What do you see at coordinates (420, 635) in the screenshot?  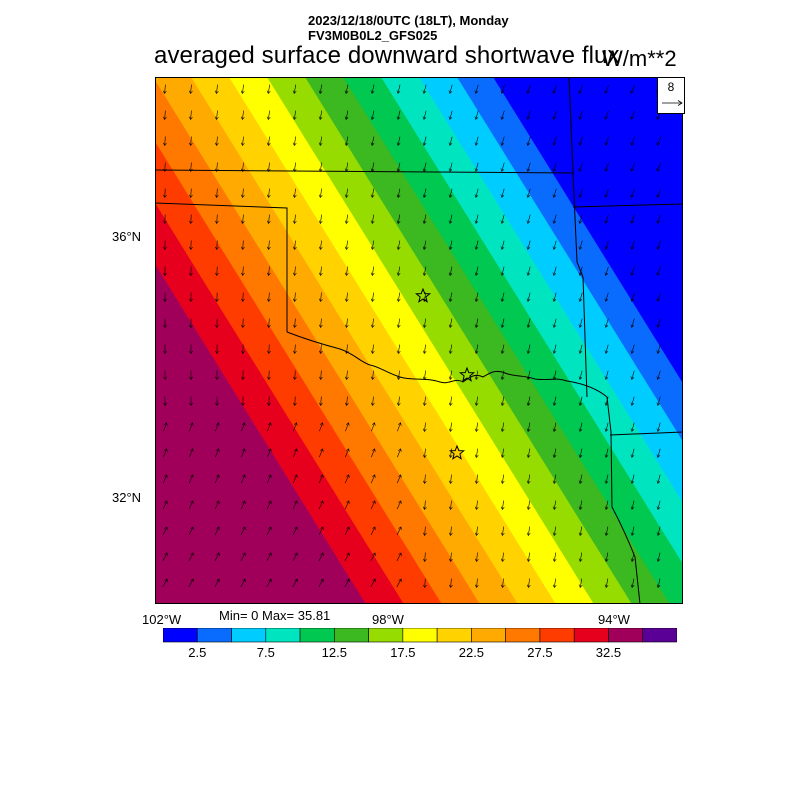 I see `colorbar` at bounding box center [420, 635].